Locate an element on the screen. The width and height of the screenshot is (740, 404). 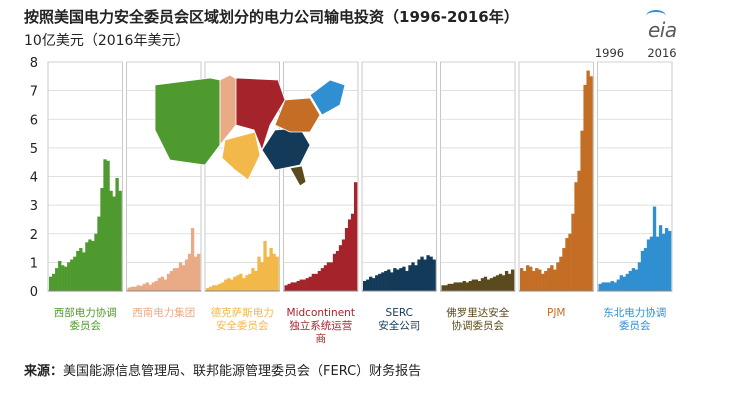
logo-swoosh-icon is located at coordinates (656, 16).